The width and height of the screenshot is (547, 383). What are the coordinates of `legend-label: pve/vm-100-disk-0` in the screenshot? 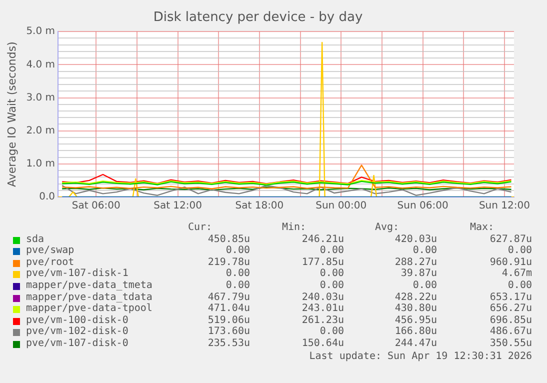 It's located at (77, 320).